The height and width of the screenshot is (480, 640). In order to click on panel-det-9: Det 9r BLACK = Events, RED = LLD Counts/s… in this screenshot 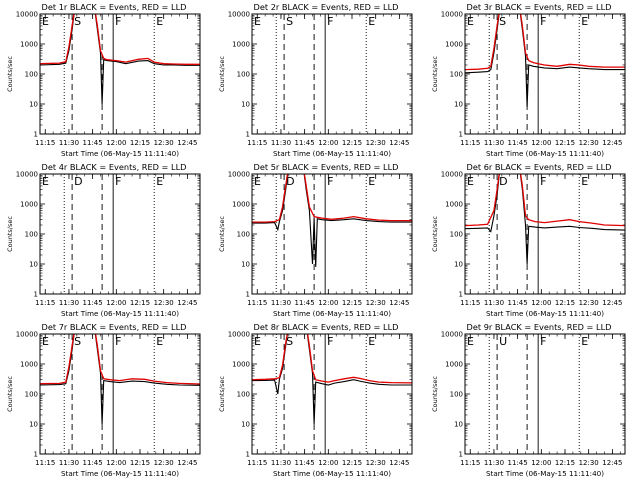, I will do `click(528, 400)`.